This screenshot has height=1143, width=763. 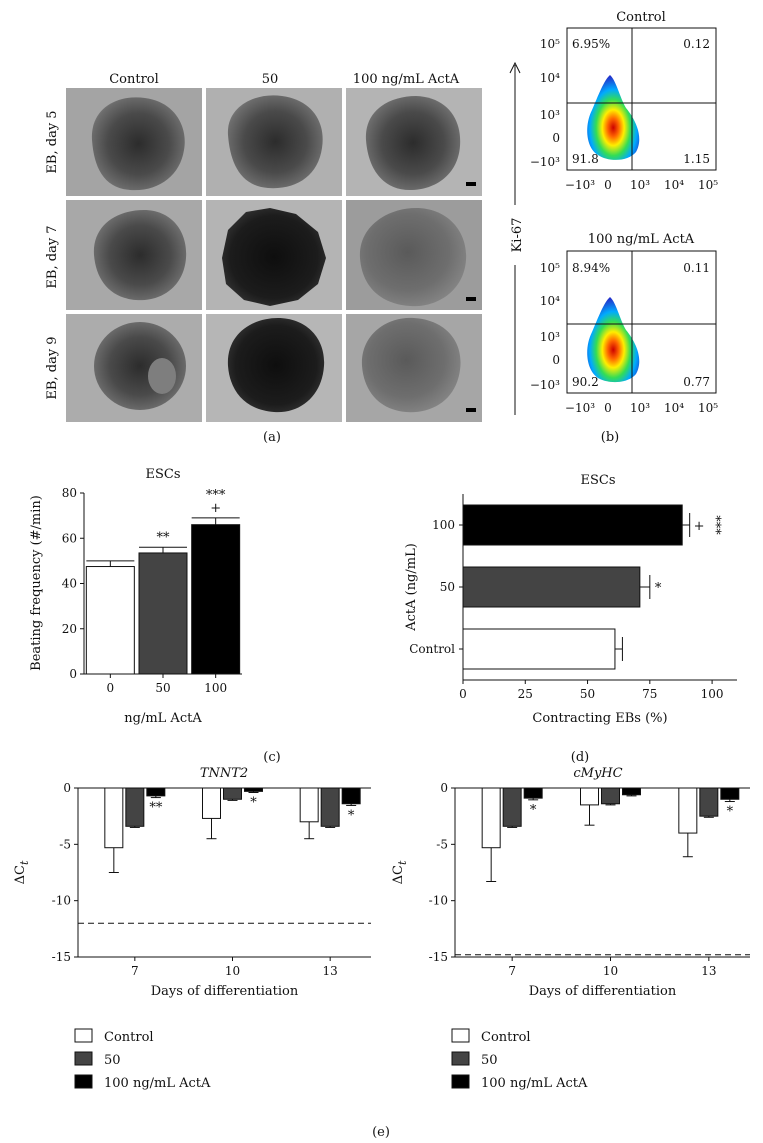 I want to click on chart-title: TNNT2, so click(x=224, y=773).